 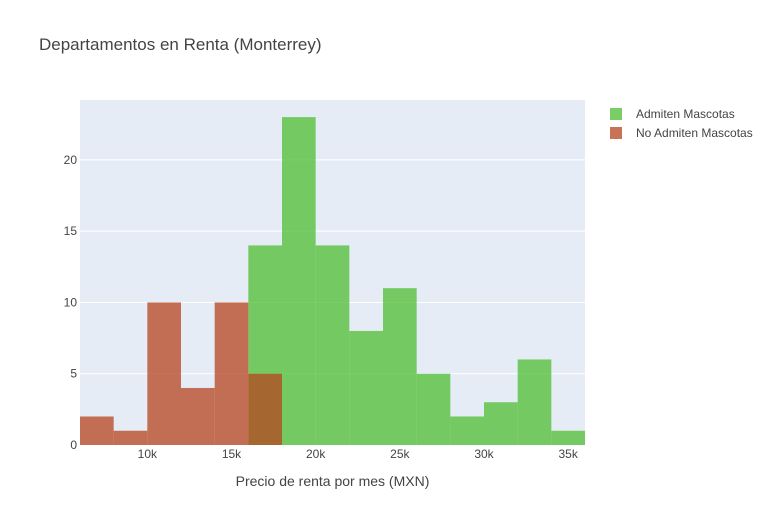 What do you see at coordinates (681, 123) in the screenshot?
I see `legend: Admiten Mascotas No Admiten Mascotas` at bounding box center [681, 123].